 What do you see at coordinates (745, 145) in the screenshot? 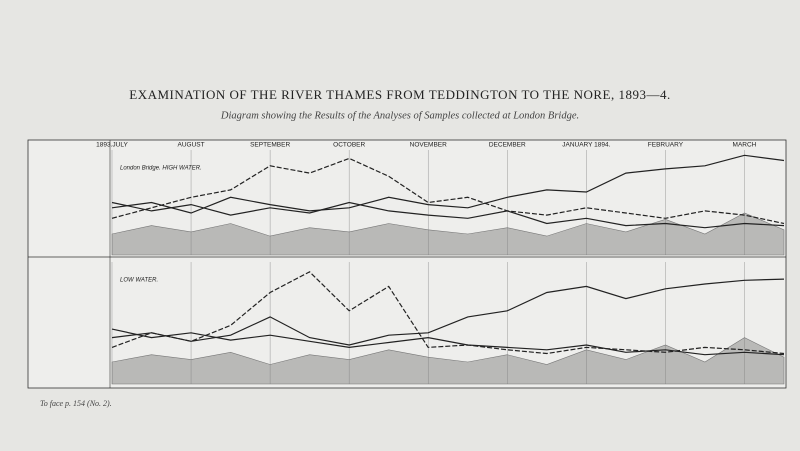
I see `x-tick-label: MARCH` at bounding box center [745, 145].